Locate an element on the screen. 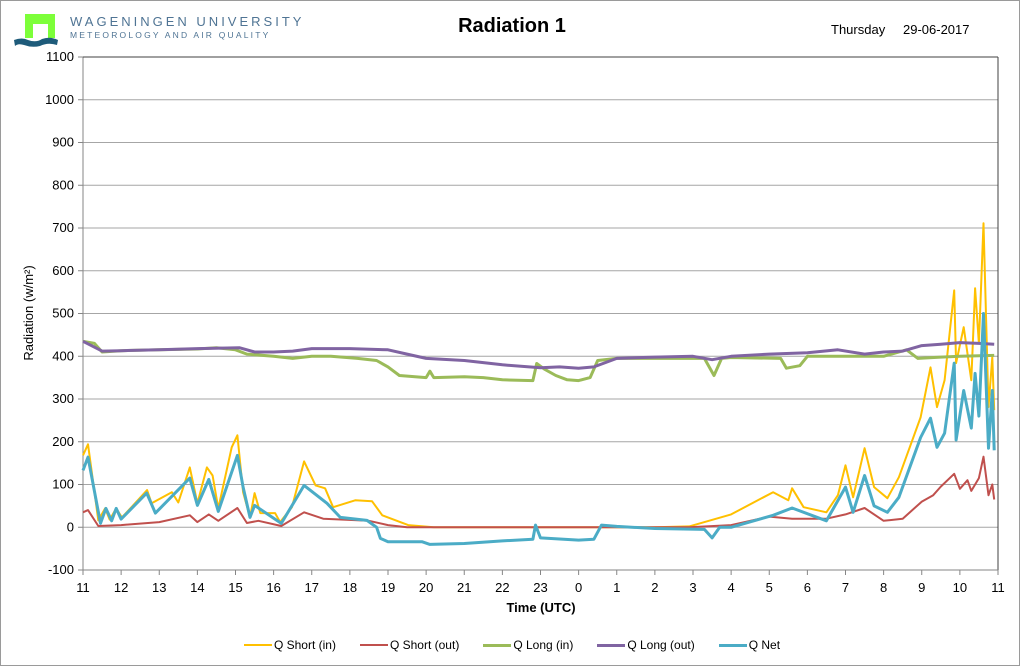  x-axis-title: Time (UTC) is located at coordinates (540, 607).